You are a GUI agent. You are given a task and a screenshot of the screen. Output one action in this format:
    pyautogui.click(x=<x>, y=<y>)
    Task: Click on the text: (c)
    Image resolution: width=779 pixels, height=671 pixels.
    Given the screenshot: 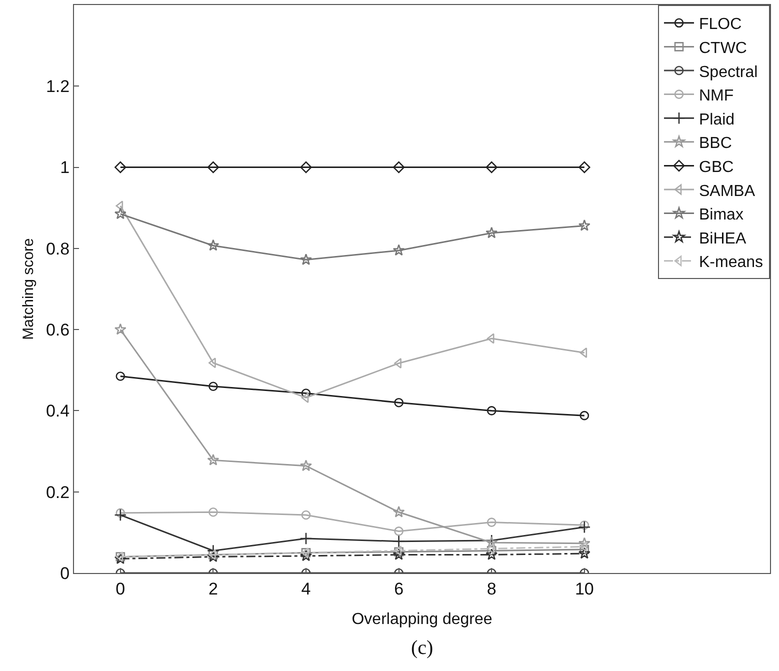 What is the action you would take?
    pyautogui.click(x=422, y=648)
    